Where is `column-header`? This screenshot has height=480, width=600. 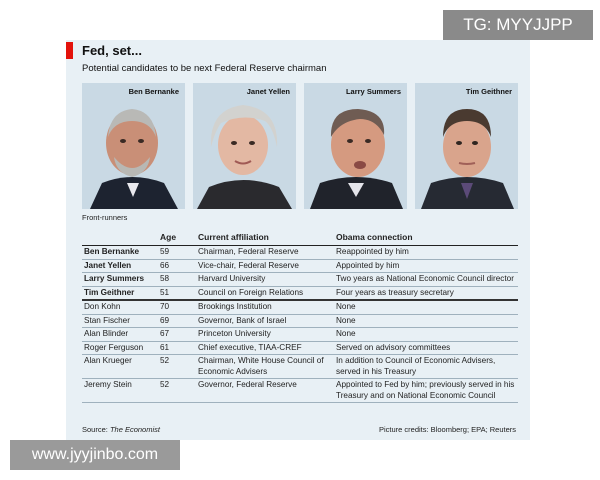 column-header is located at coordinates (120, 238).